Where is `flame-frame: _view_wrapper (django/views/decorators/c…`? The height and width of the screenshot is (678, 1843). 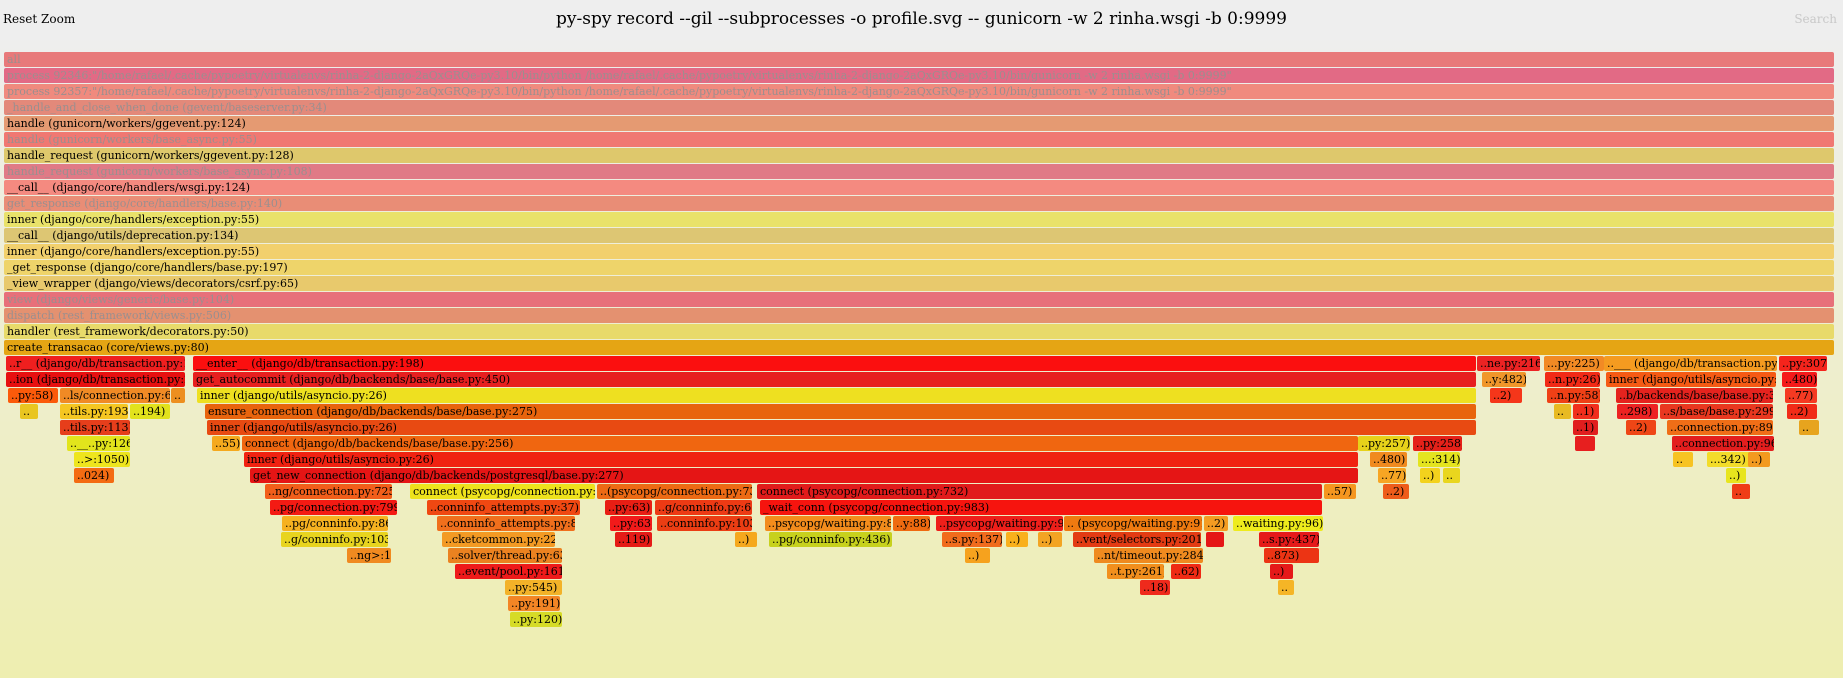 flame-frame: _view_wrapper (django/views/decorators/c… is located at coordinates (919, 283).